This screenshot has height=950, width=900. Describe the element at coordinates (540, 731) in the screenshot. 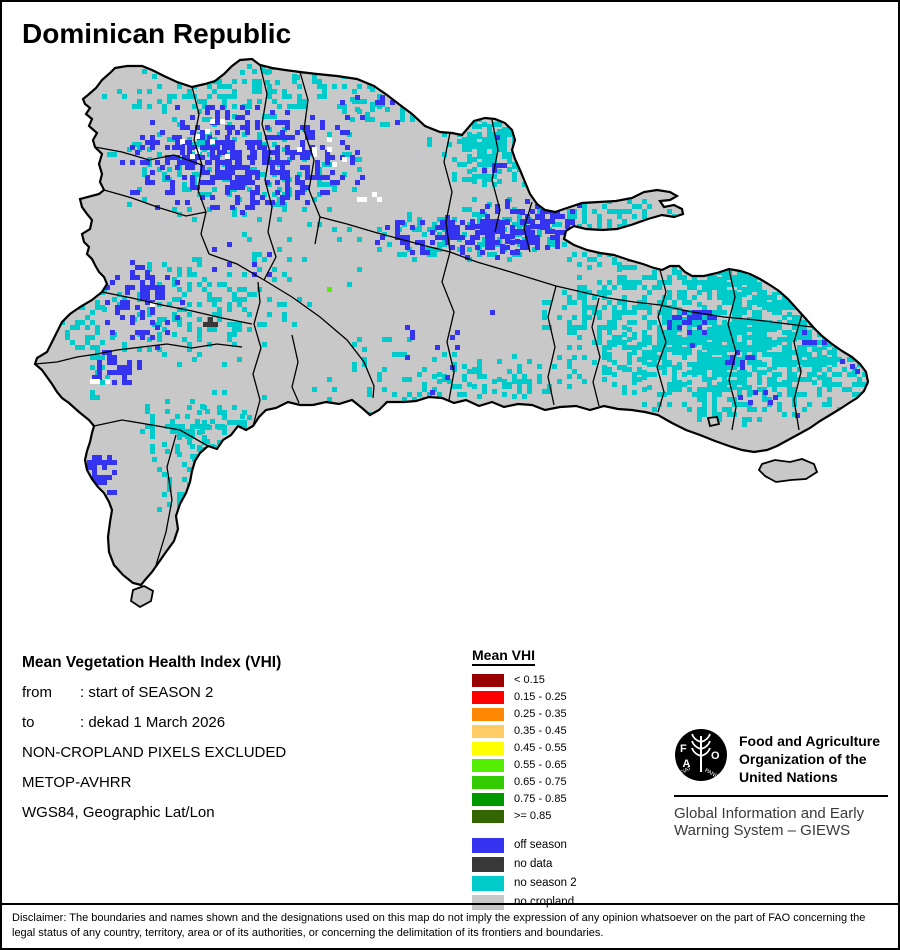

I see `legend-label: 0.35 - 0.45` at that location.